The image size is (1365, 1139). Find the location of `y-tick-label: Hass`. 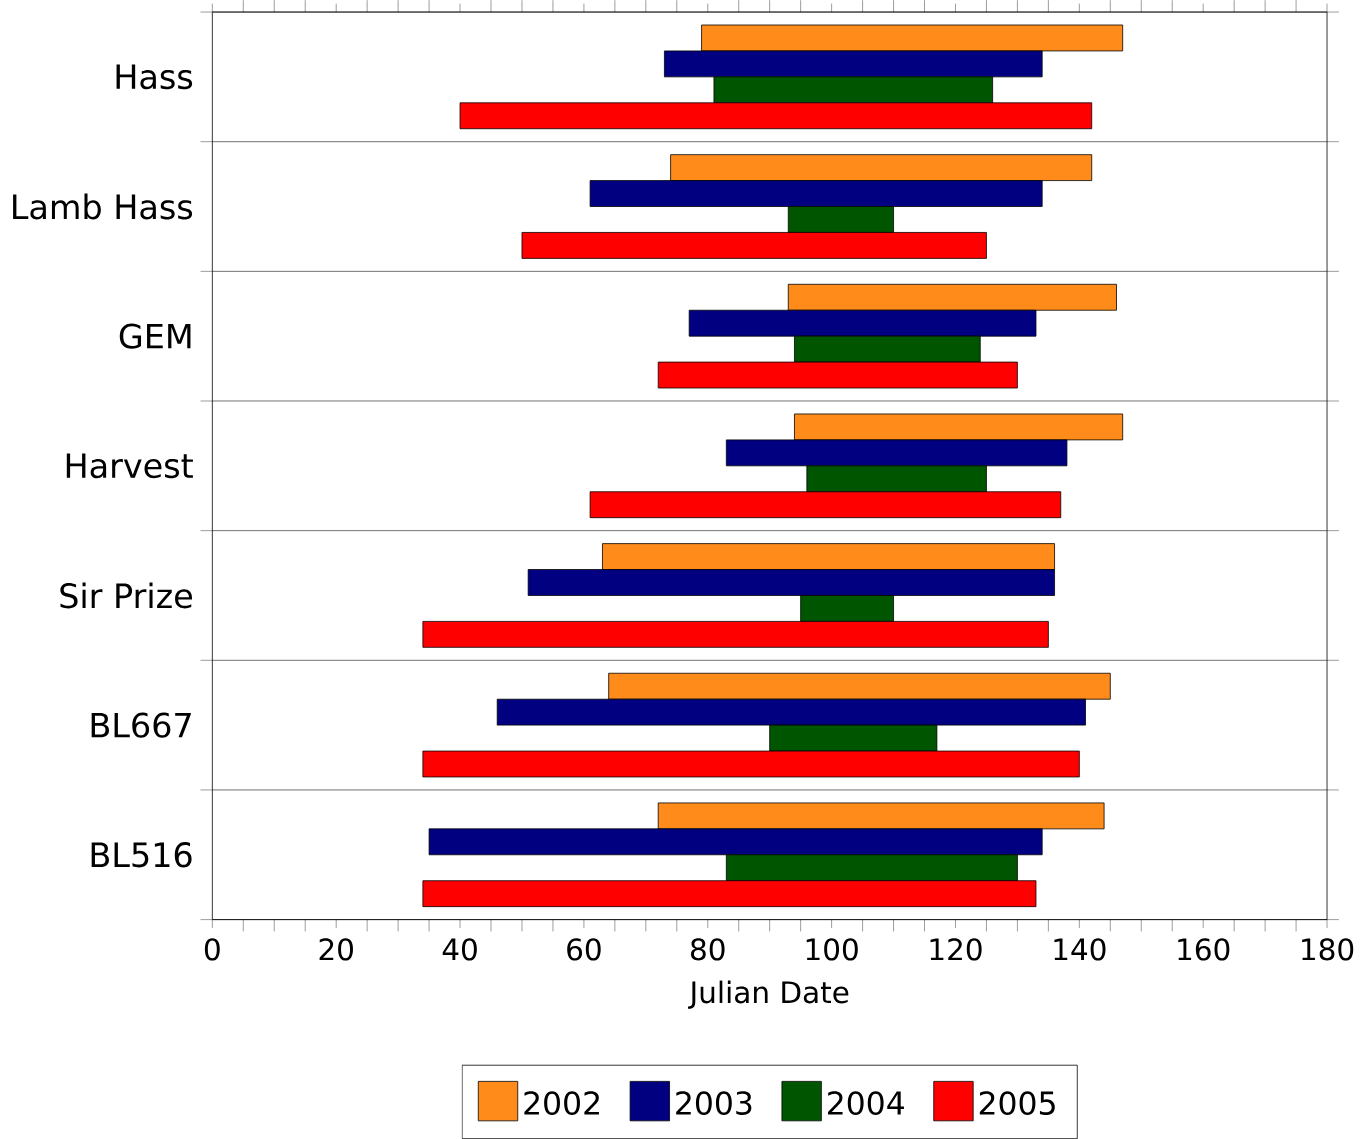

y-tick-label: Hass is located at coordinates (154, 77).